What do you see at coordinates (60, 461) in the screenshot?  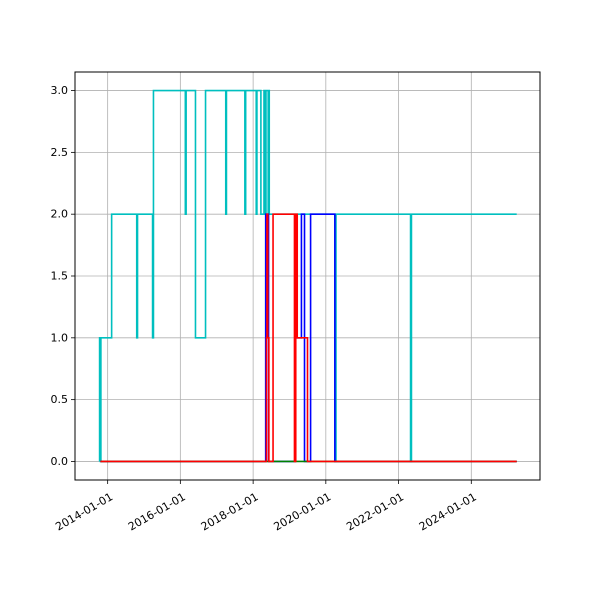 I see `y-tick-label: 0.0` at bounding box center [60, 461].